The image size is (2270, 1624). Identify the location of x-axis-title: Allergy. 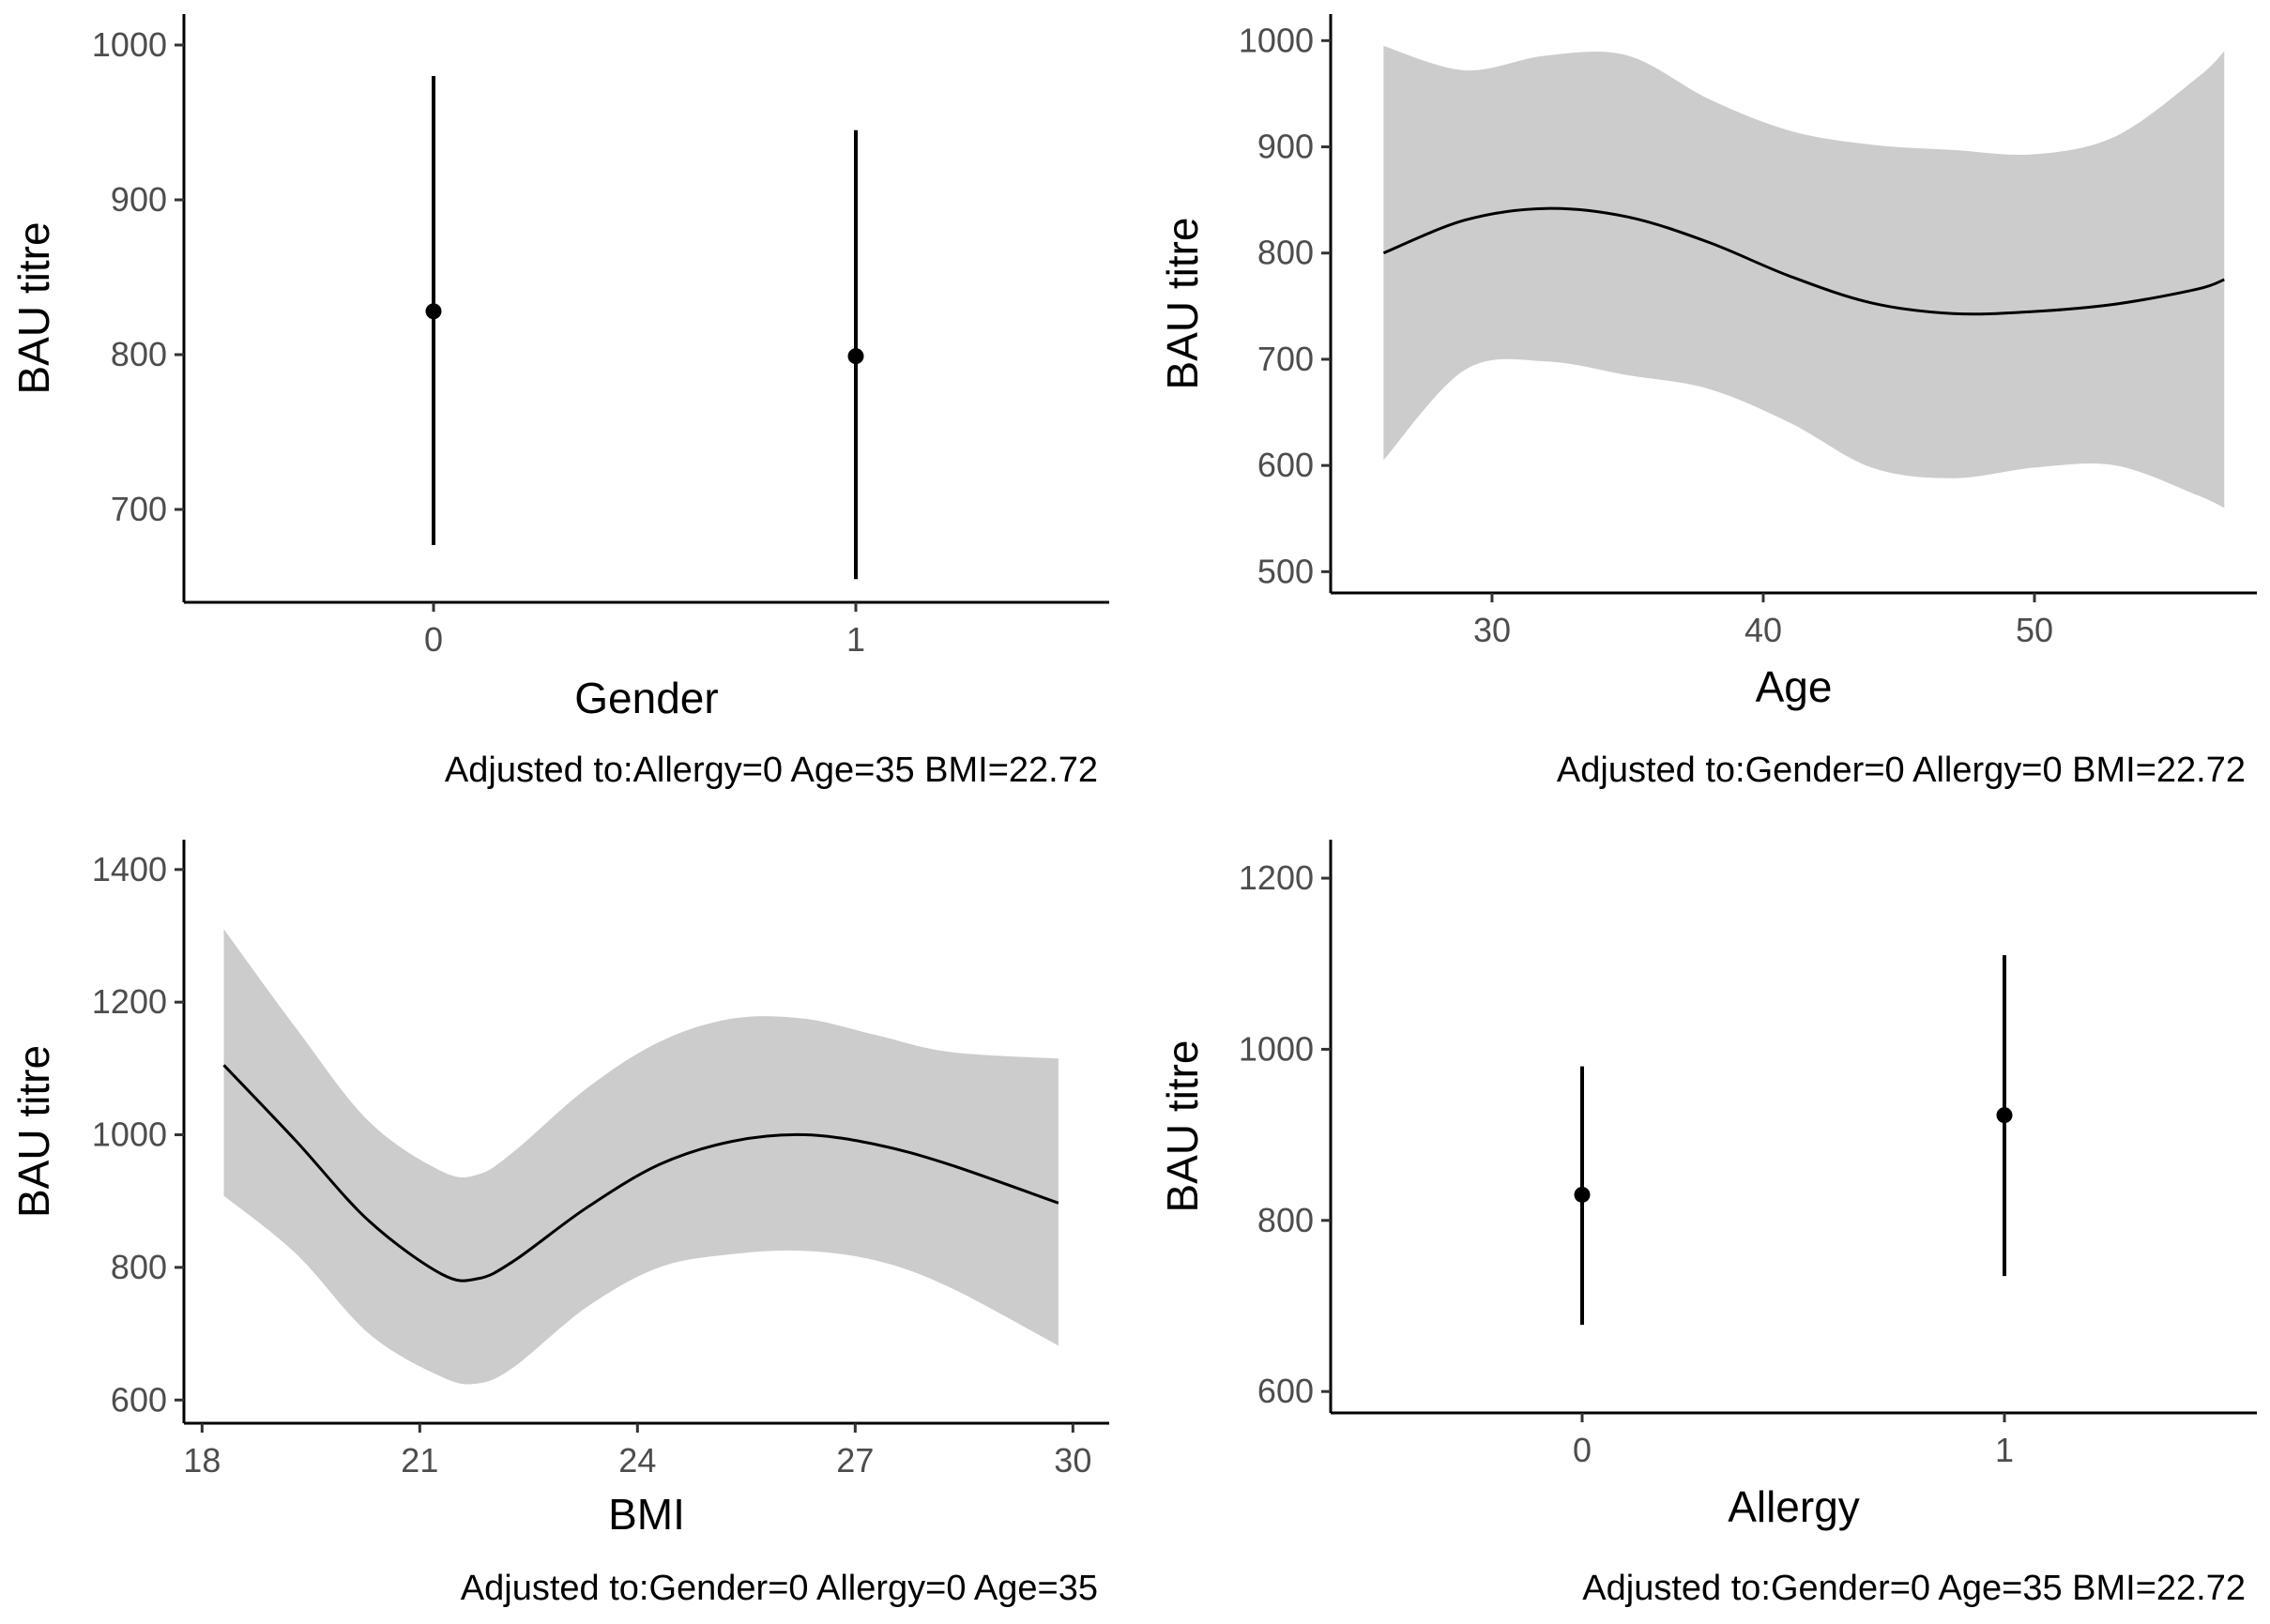
(1794, 1506).